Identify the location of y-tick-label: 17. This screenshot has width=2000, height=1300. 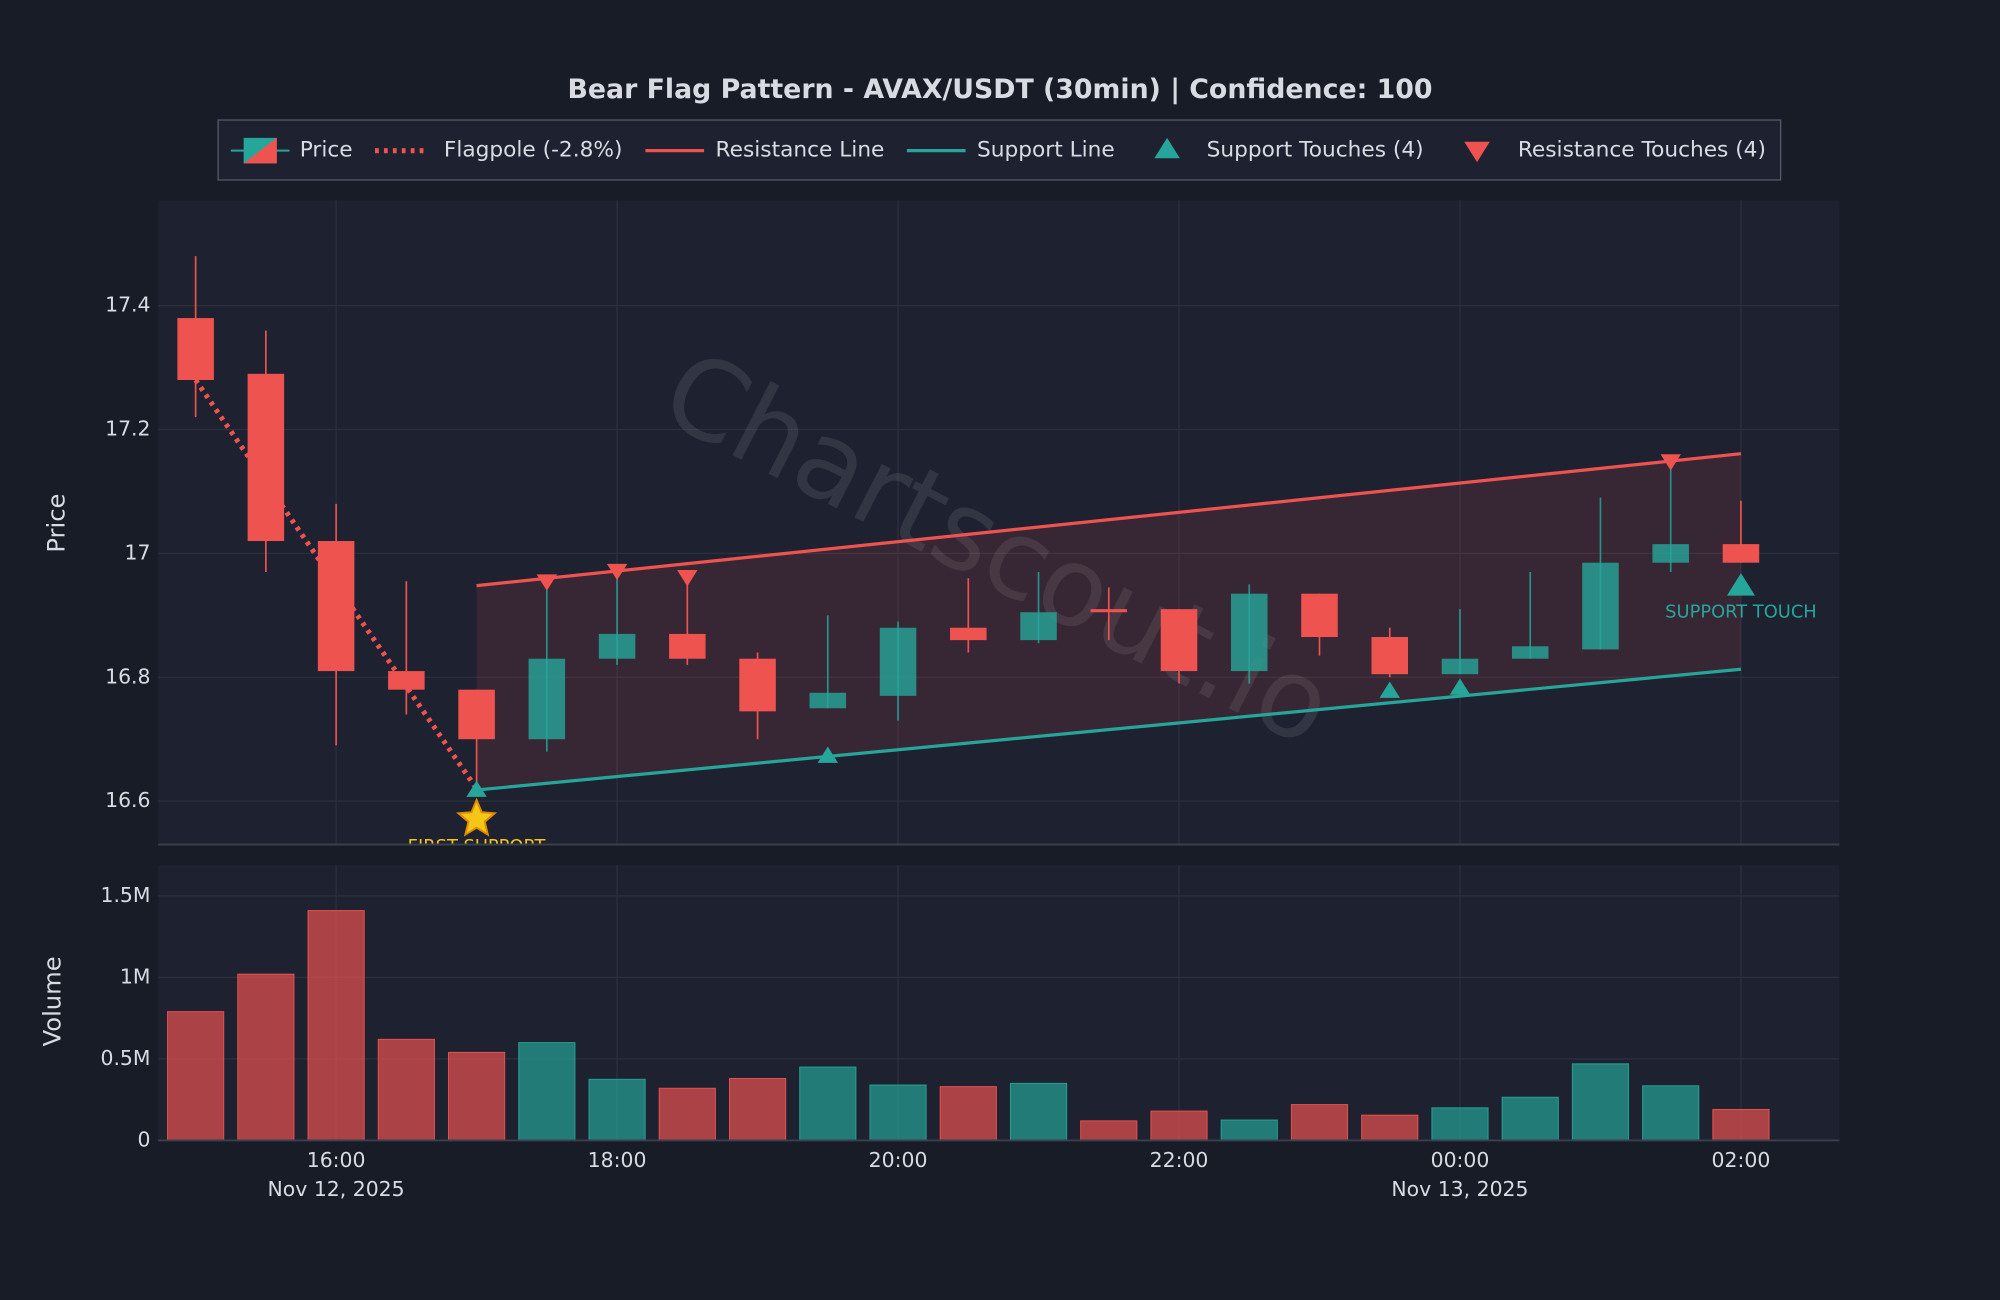
(138, 552).